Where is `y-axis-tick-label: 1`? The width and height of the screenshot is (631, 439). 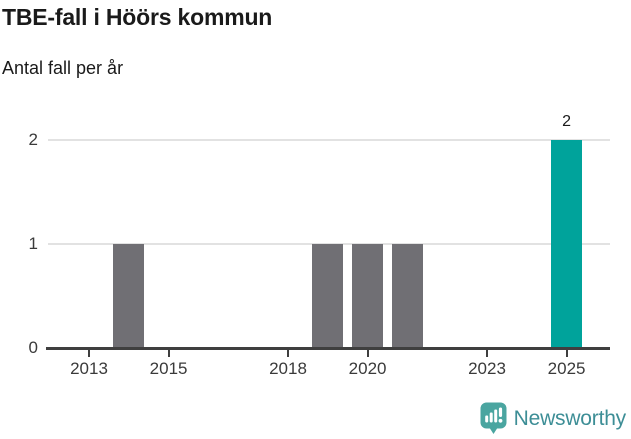
y-axis-tick-label: 1 is located at coordinates (33, 243).